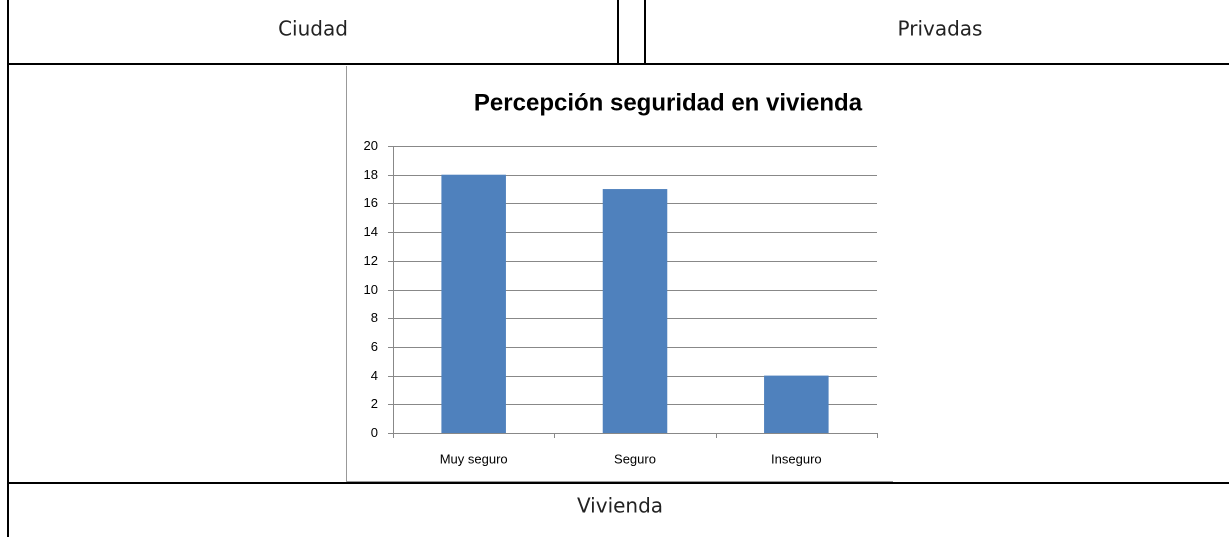 The height and width of the screenshot is (537, 1229). I want to click on y-tick-label: 14, so click(371, 231).